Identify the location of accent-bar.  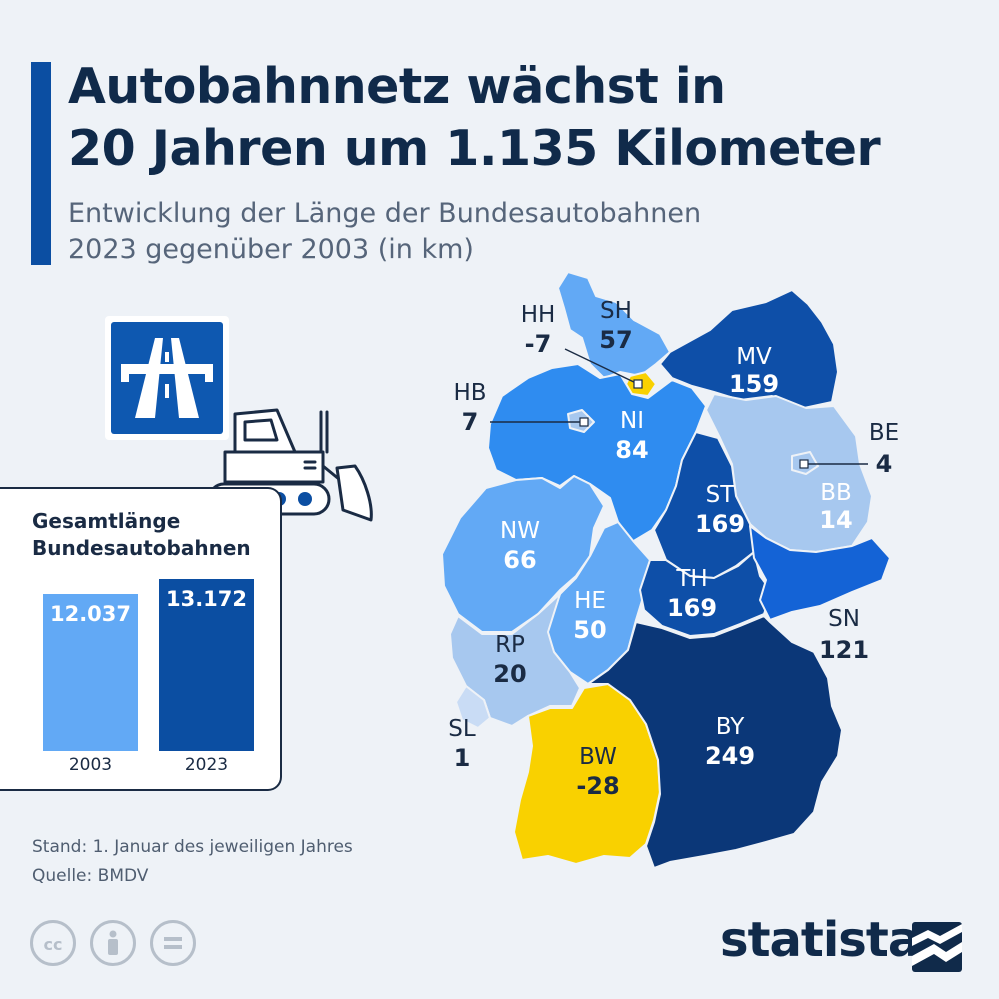
(41, 163).